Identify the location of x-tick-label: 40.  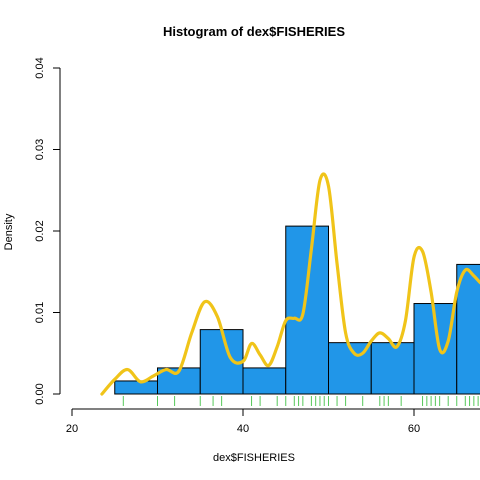
(243, 429).